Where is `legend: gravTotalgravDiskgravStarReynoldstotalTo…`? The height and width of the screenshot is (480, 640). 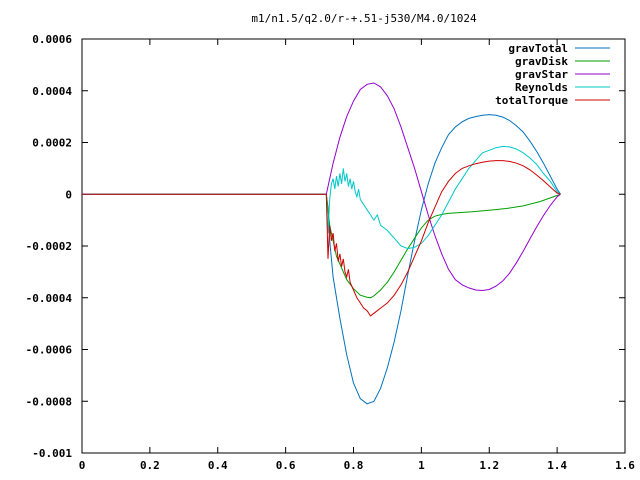 legend: gravTotalgravDiskgravStarReynoldstotalTo… is located at coordinates (552, 74).